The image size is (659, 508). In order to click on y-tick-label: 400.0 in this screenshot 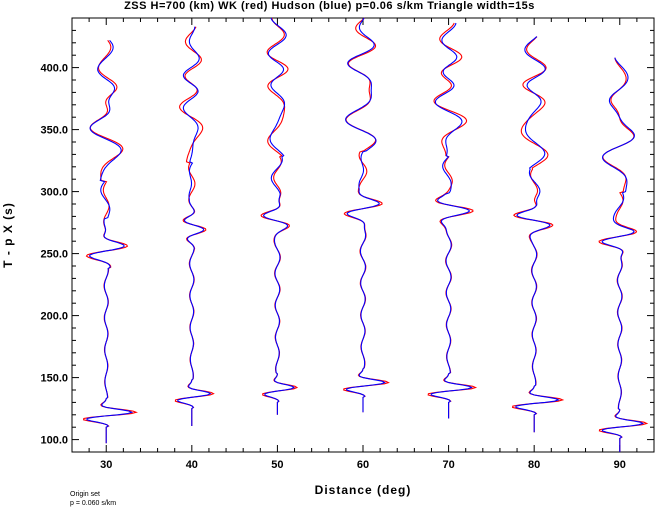, I will do `click(54, 69)`.